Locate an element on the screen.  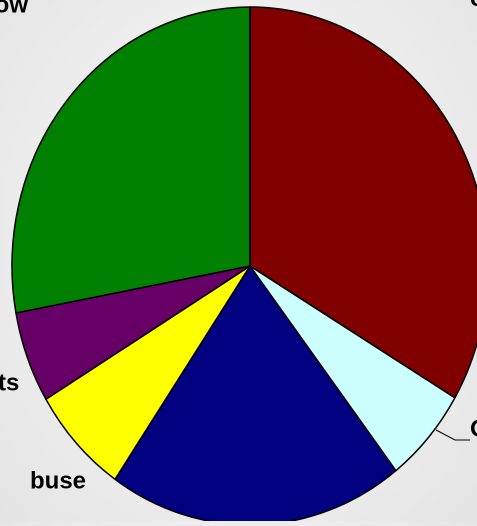
slice-label-1: O is located at coordinates (473, 428).